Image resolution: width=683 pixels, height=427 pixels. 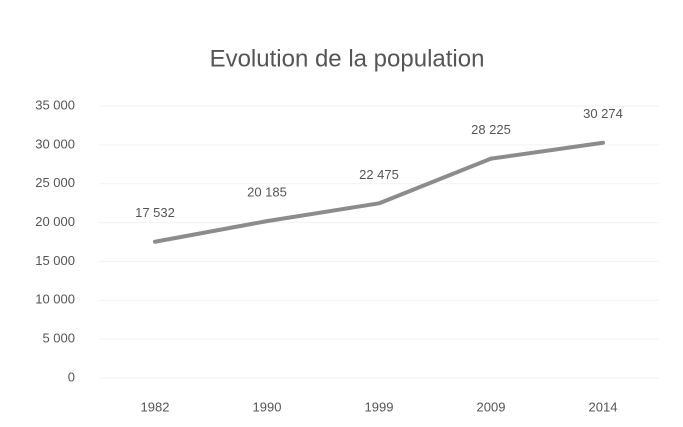 I want to click on y-tick-label: 25 000, so click(x=55, y=182).